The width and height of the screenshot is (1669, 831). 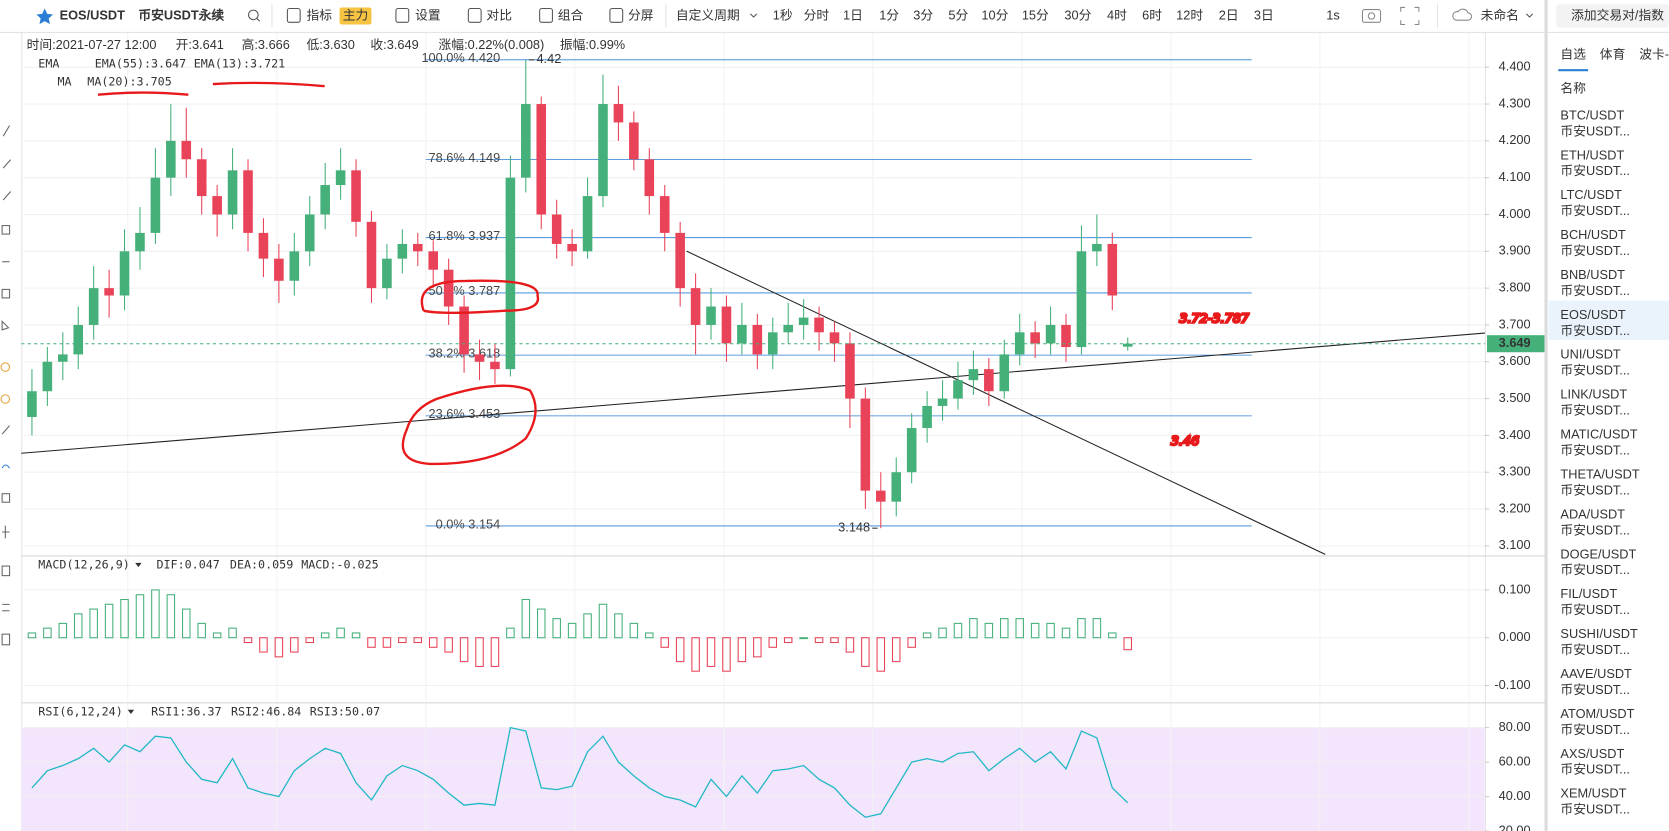 I want to click on pair-symbol: ETH/USDT, so click(x=1592, y=154).